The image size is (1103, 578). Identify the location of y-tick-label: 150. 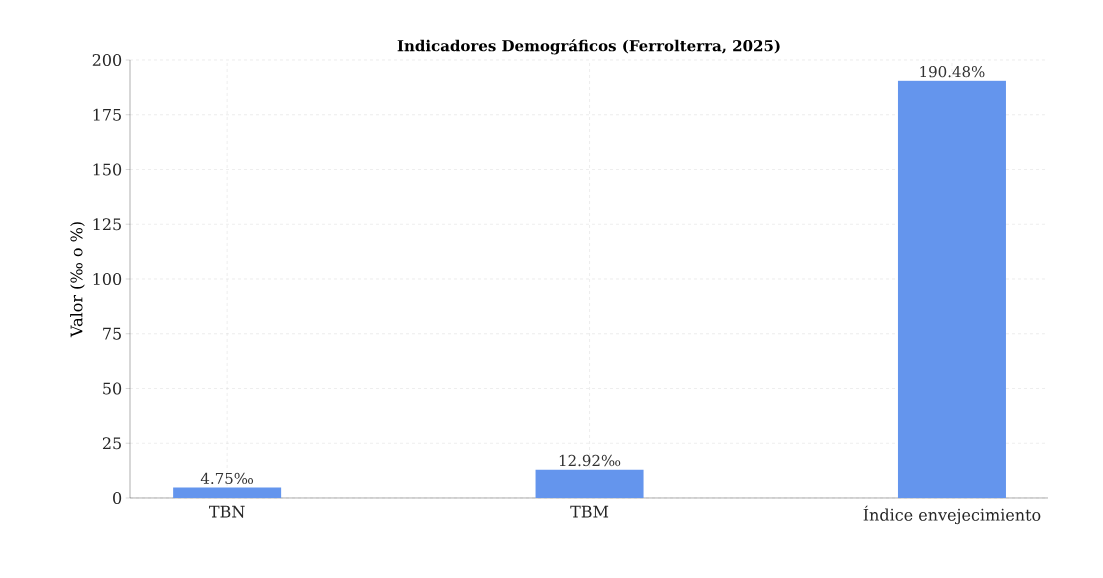
(107, 169).